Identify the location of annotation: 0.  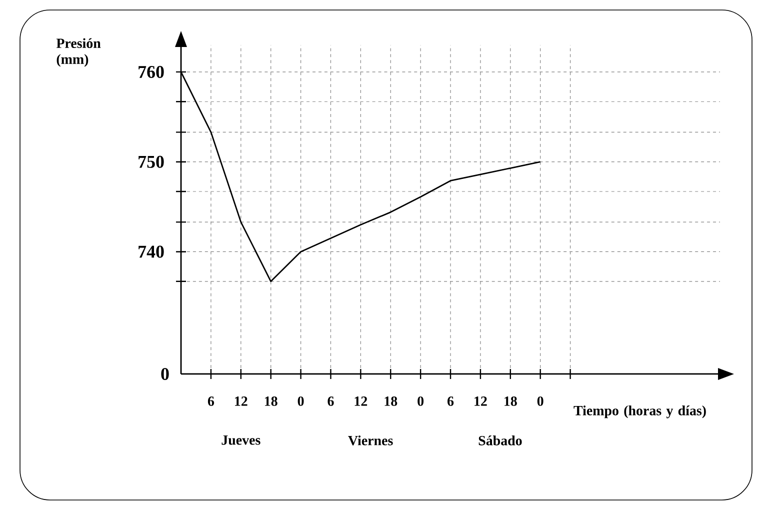
(165, 374).